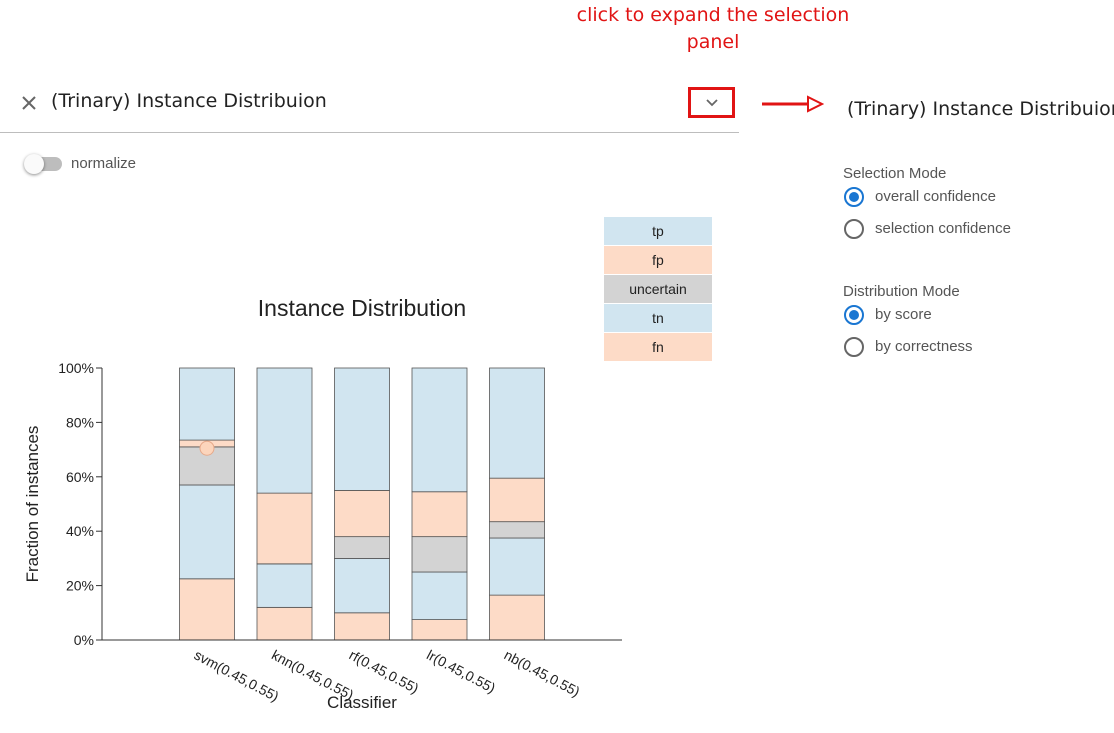  I want to click on selection-panel-title: (Trinary) Instance Distribuion, so click(980, 109).